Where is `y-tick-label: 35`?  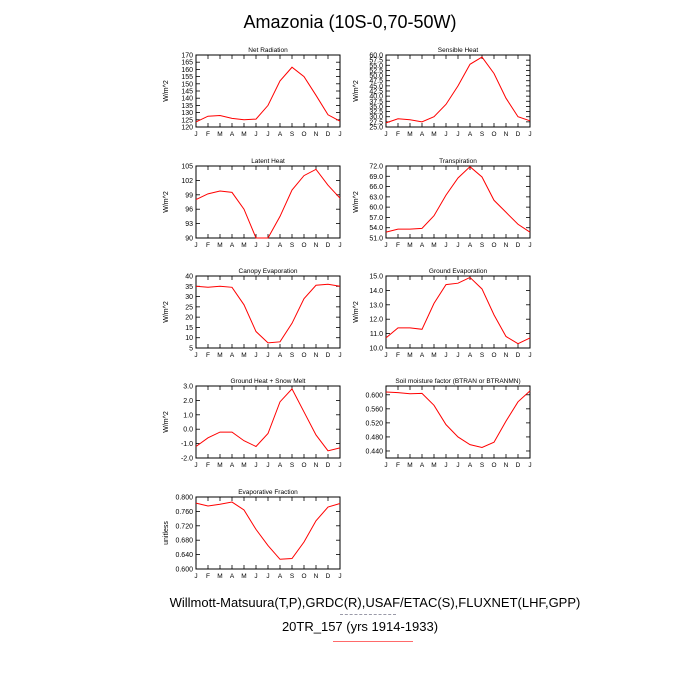 y-tick-label: 35 is located at coordinates (189, 287).